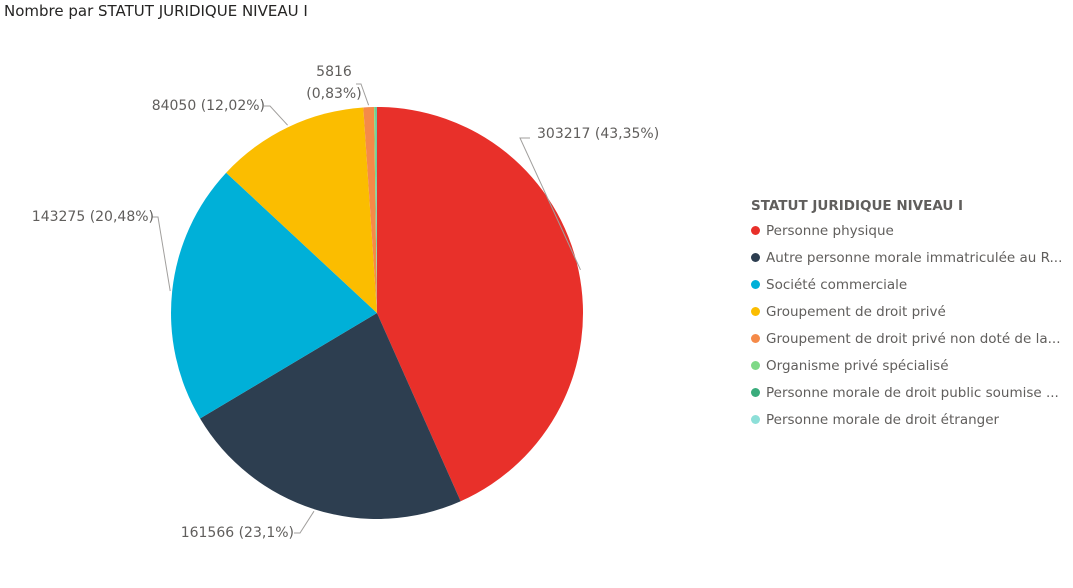 This screenshot has height=588, width=1073. What do you see at coordinates (856, 311) in the screenshot?
I see `legend-label: Groupement de droit privé` at bounding box center [856, 311].